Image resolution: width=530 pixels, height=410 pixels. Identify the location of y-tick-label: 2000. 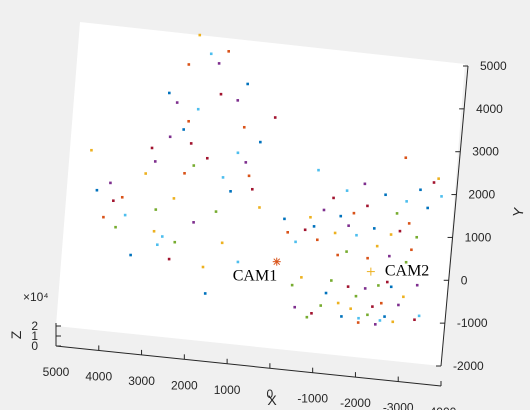
(481, 195).